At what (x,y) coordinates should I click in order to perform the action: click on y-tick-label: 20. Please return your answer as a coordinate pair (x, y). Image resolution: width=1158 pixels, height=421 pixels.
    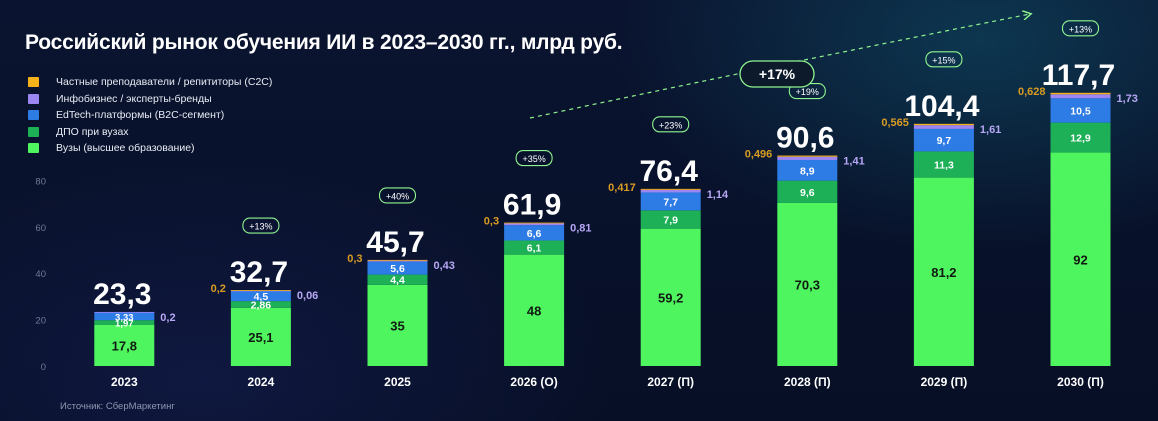
    Looking at the image, I should click on (40, 321).